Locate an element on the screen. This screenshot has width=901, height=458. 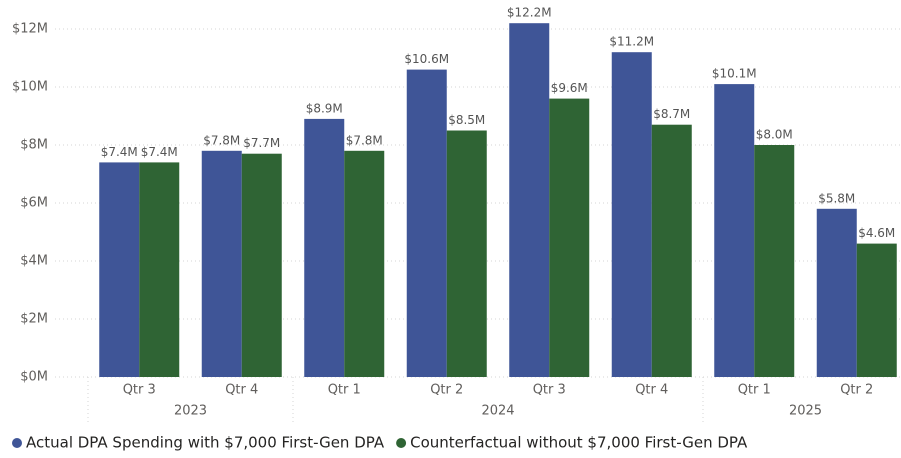
value-label: $8.0M is located at coordinates (774, 135).